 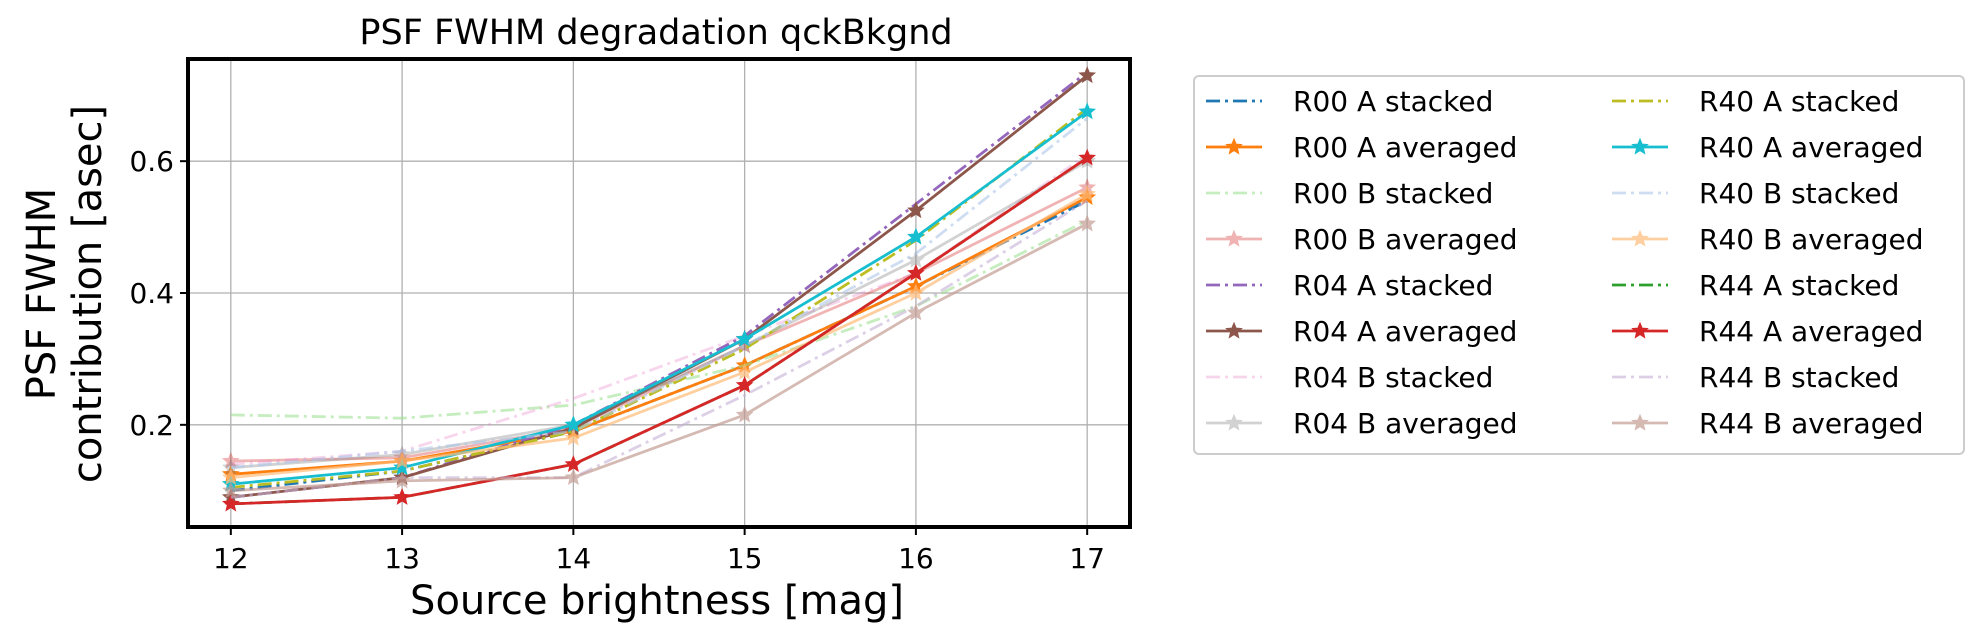 What do you see at coordinates (1799, 193) in the screenshot?
I see `legend-label: R40 B stacked` at bounding box center [1799, 193].